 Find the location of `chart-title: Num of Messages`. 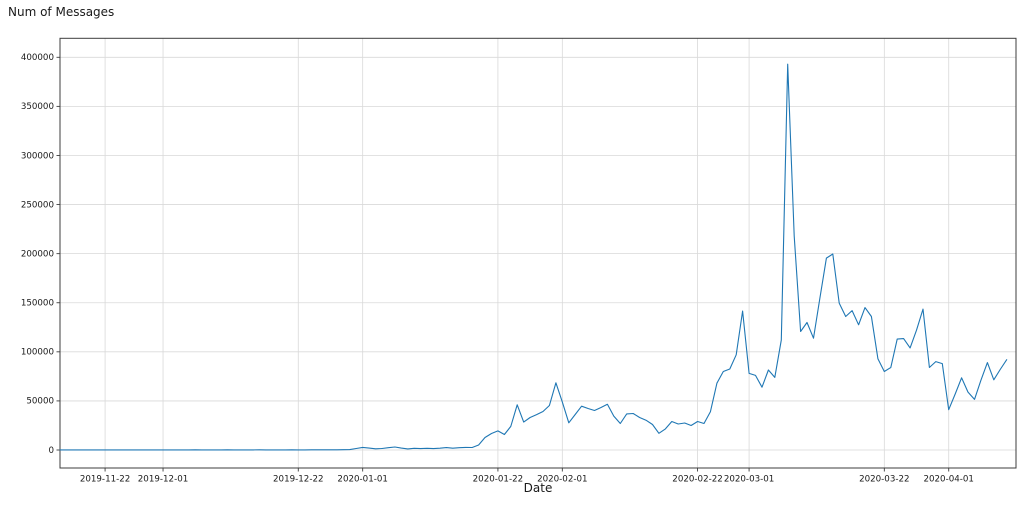

chart-title: Num of Messages is located at coordinates (61, 12).